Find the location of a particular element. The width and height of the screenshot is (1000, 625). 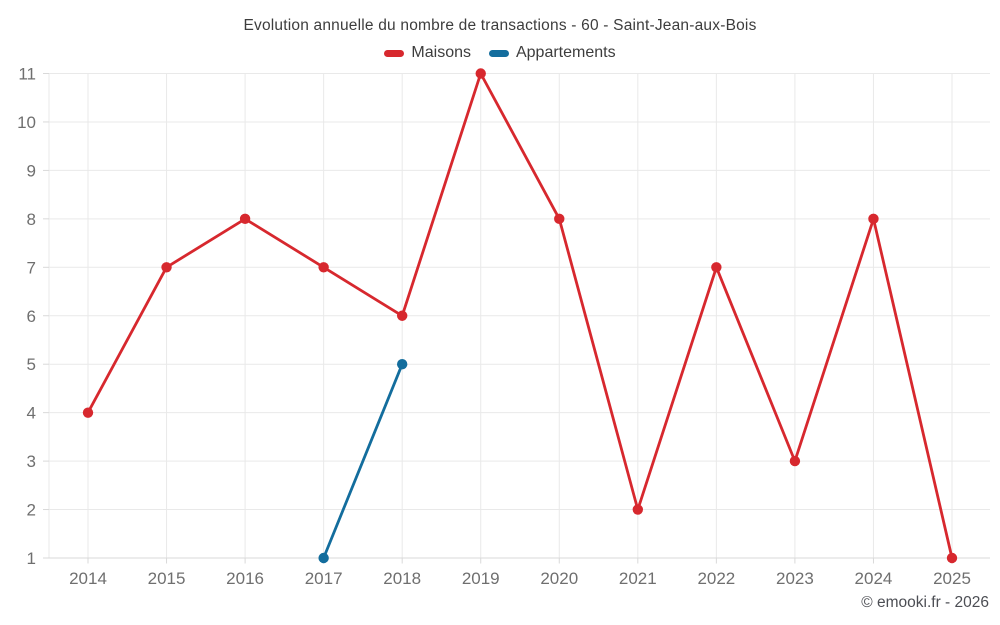

svg-text: 2023 is located at coordinates (795, 578).